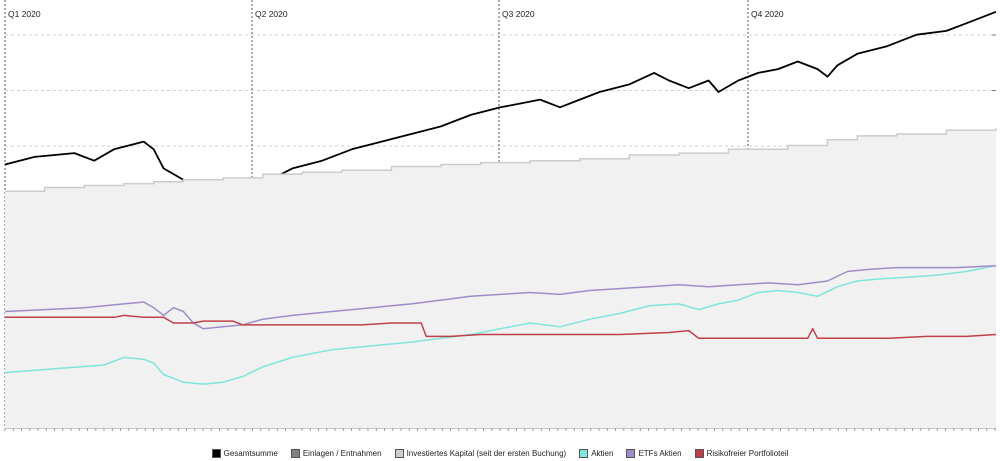 This screenshot has height=461, width=1000. I want to click on legend-item: Aktien, so click(596, 453).